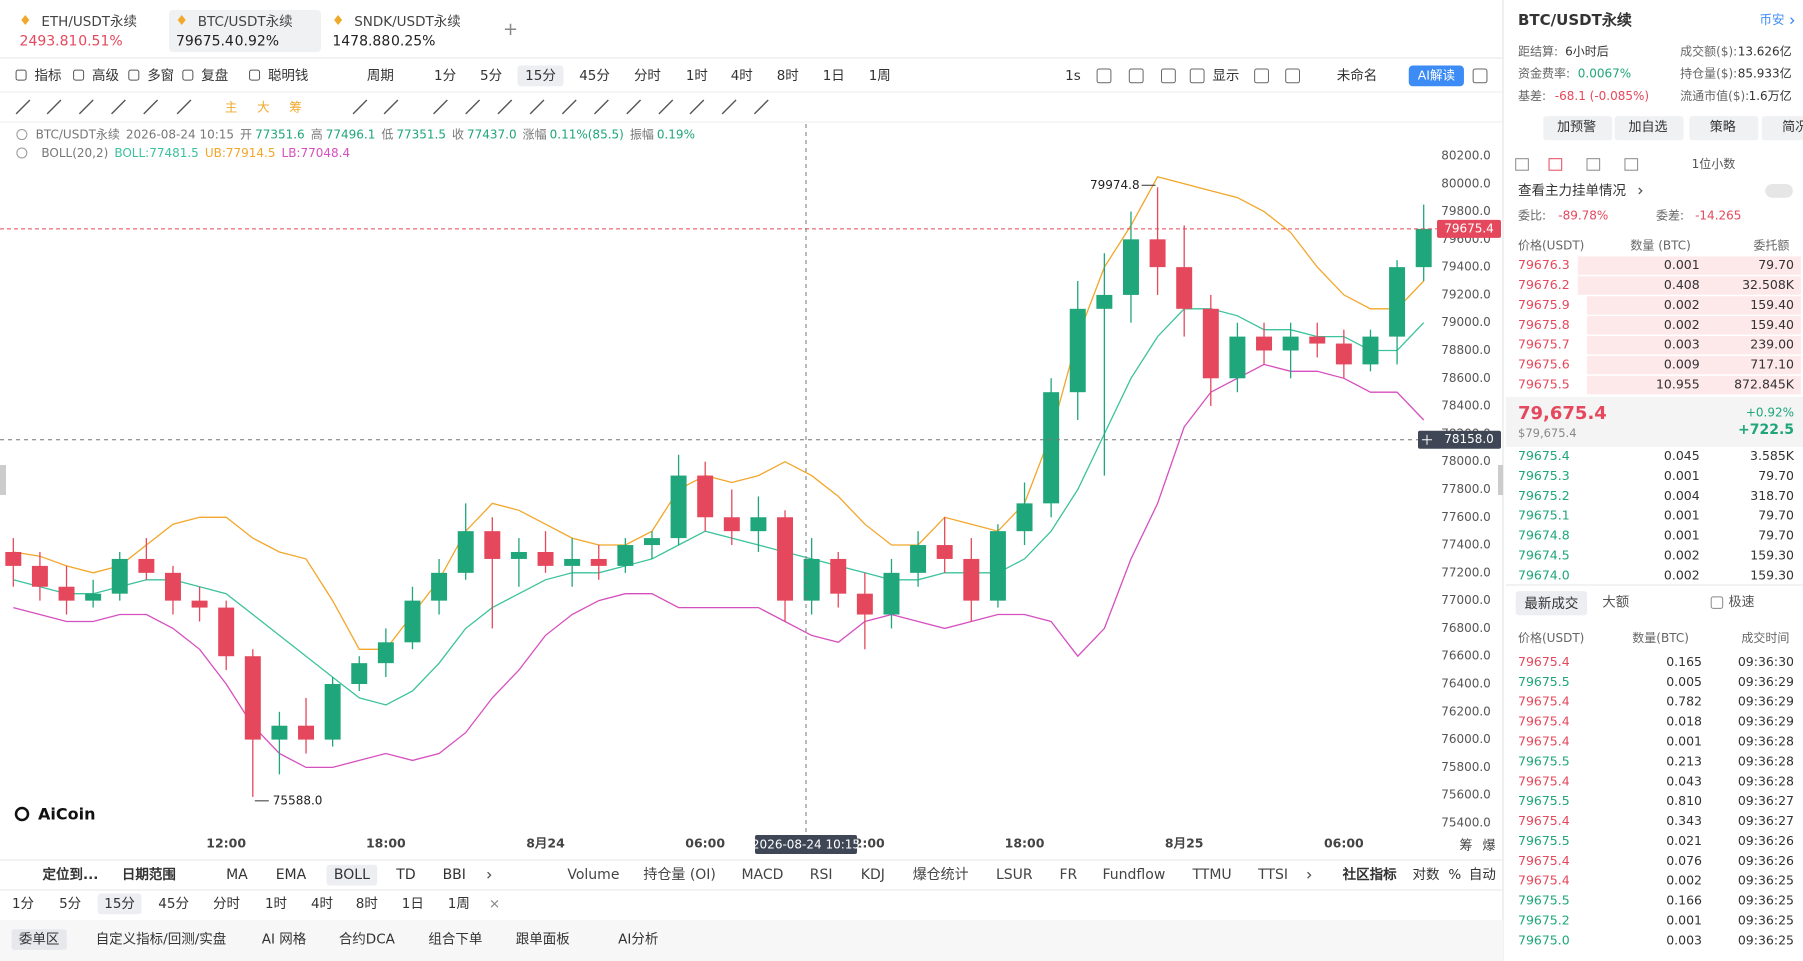  What do you see at coordinates (593, 875) in the screenshot?
I see `sub-indicator: Volume` at bounding box center [593, 875].